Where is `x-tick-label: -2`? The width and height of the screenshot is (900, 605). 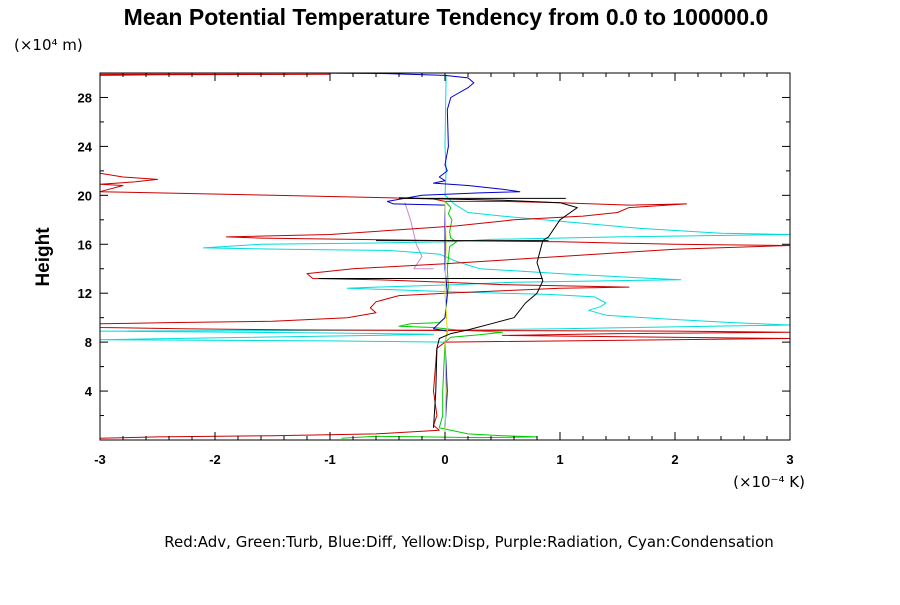
x-tick-label: -2 is located at coordinates (215, 459).